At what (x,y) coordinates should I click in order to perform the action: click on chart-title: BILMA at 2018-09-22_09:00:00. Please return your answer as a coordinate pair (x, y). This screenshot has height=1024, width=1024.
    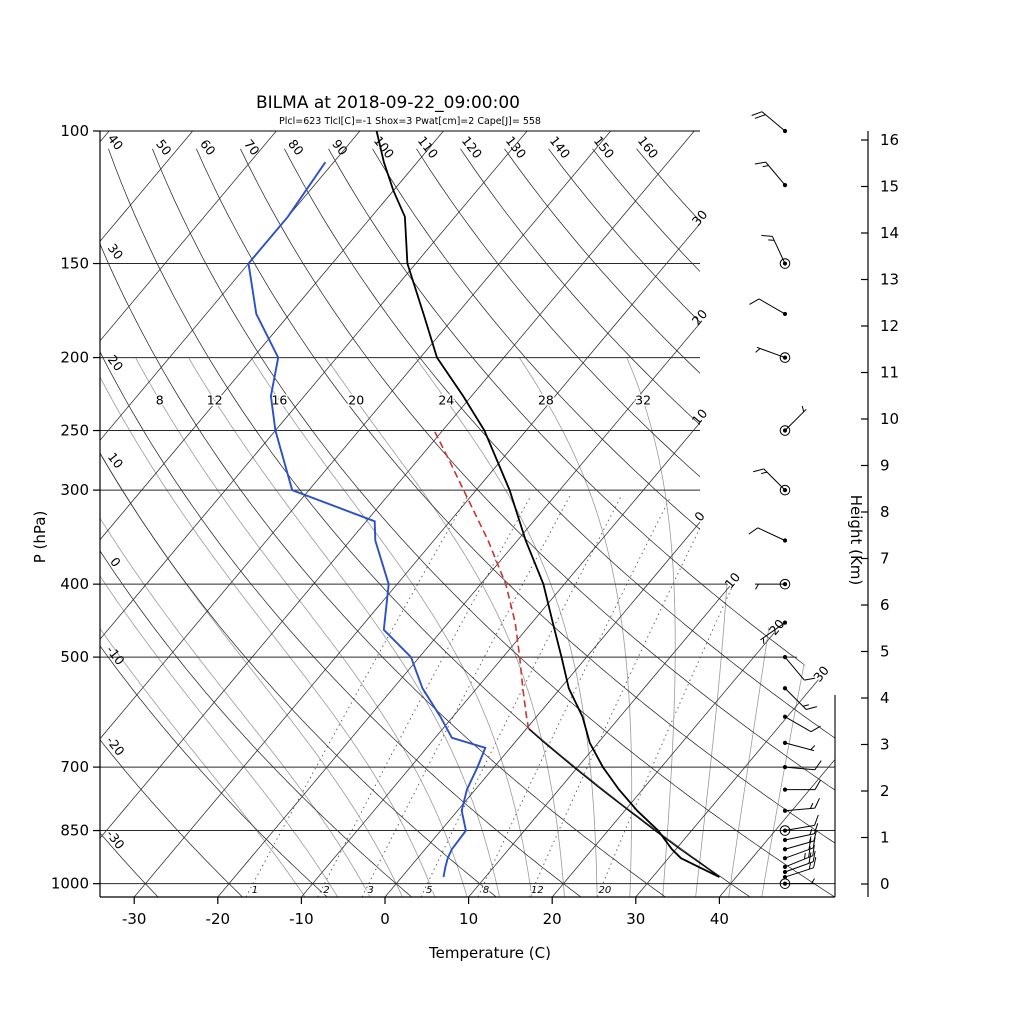
    Looking at the image, I should click on (388, 103).